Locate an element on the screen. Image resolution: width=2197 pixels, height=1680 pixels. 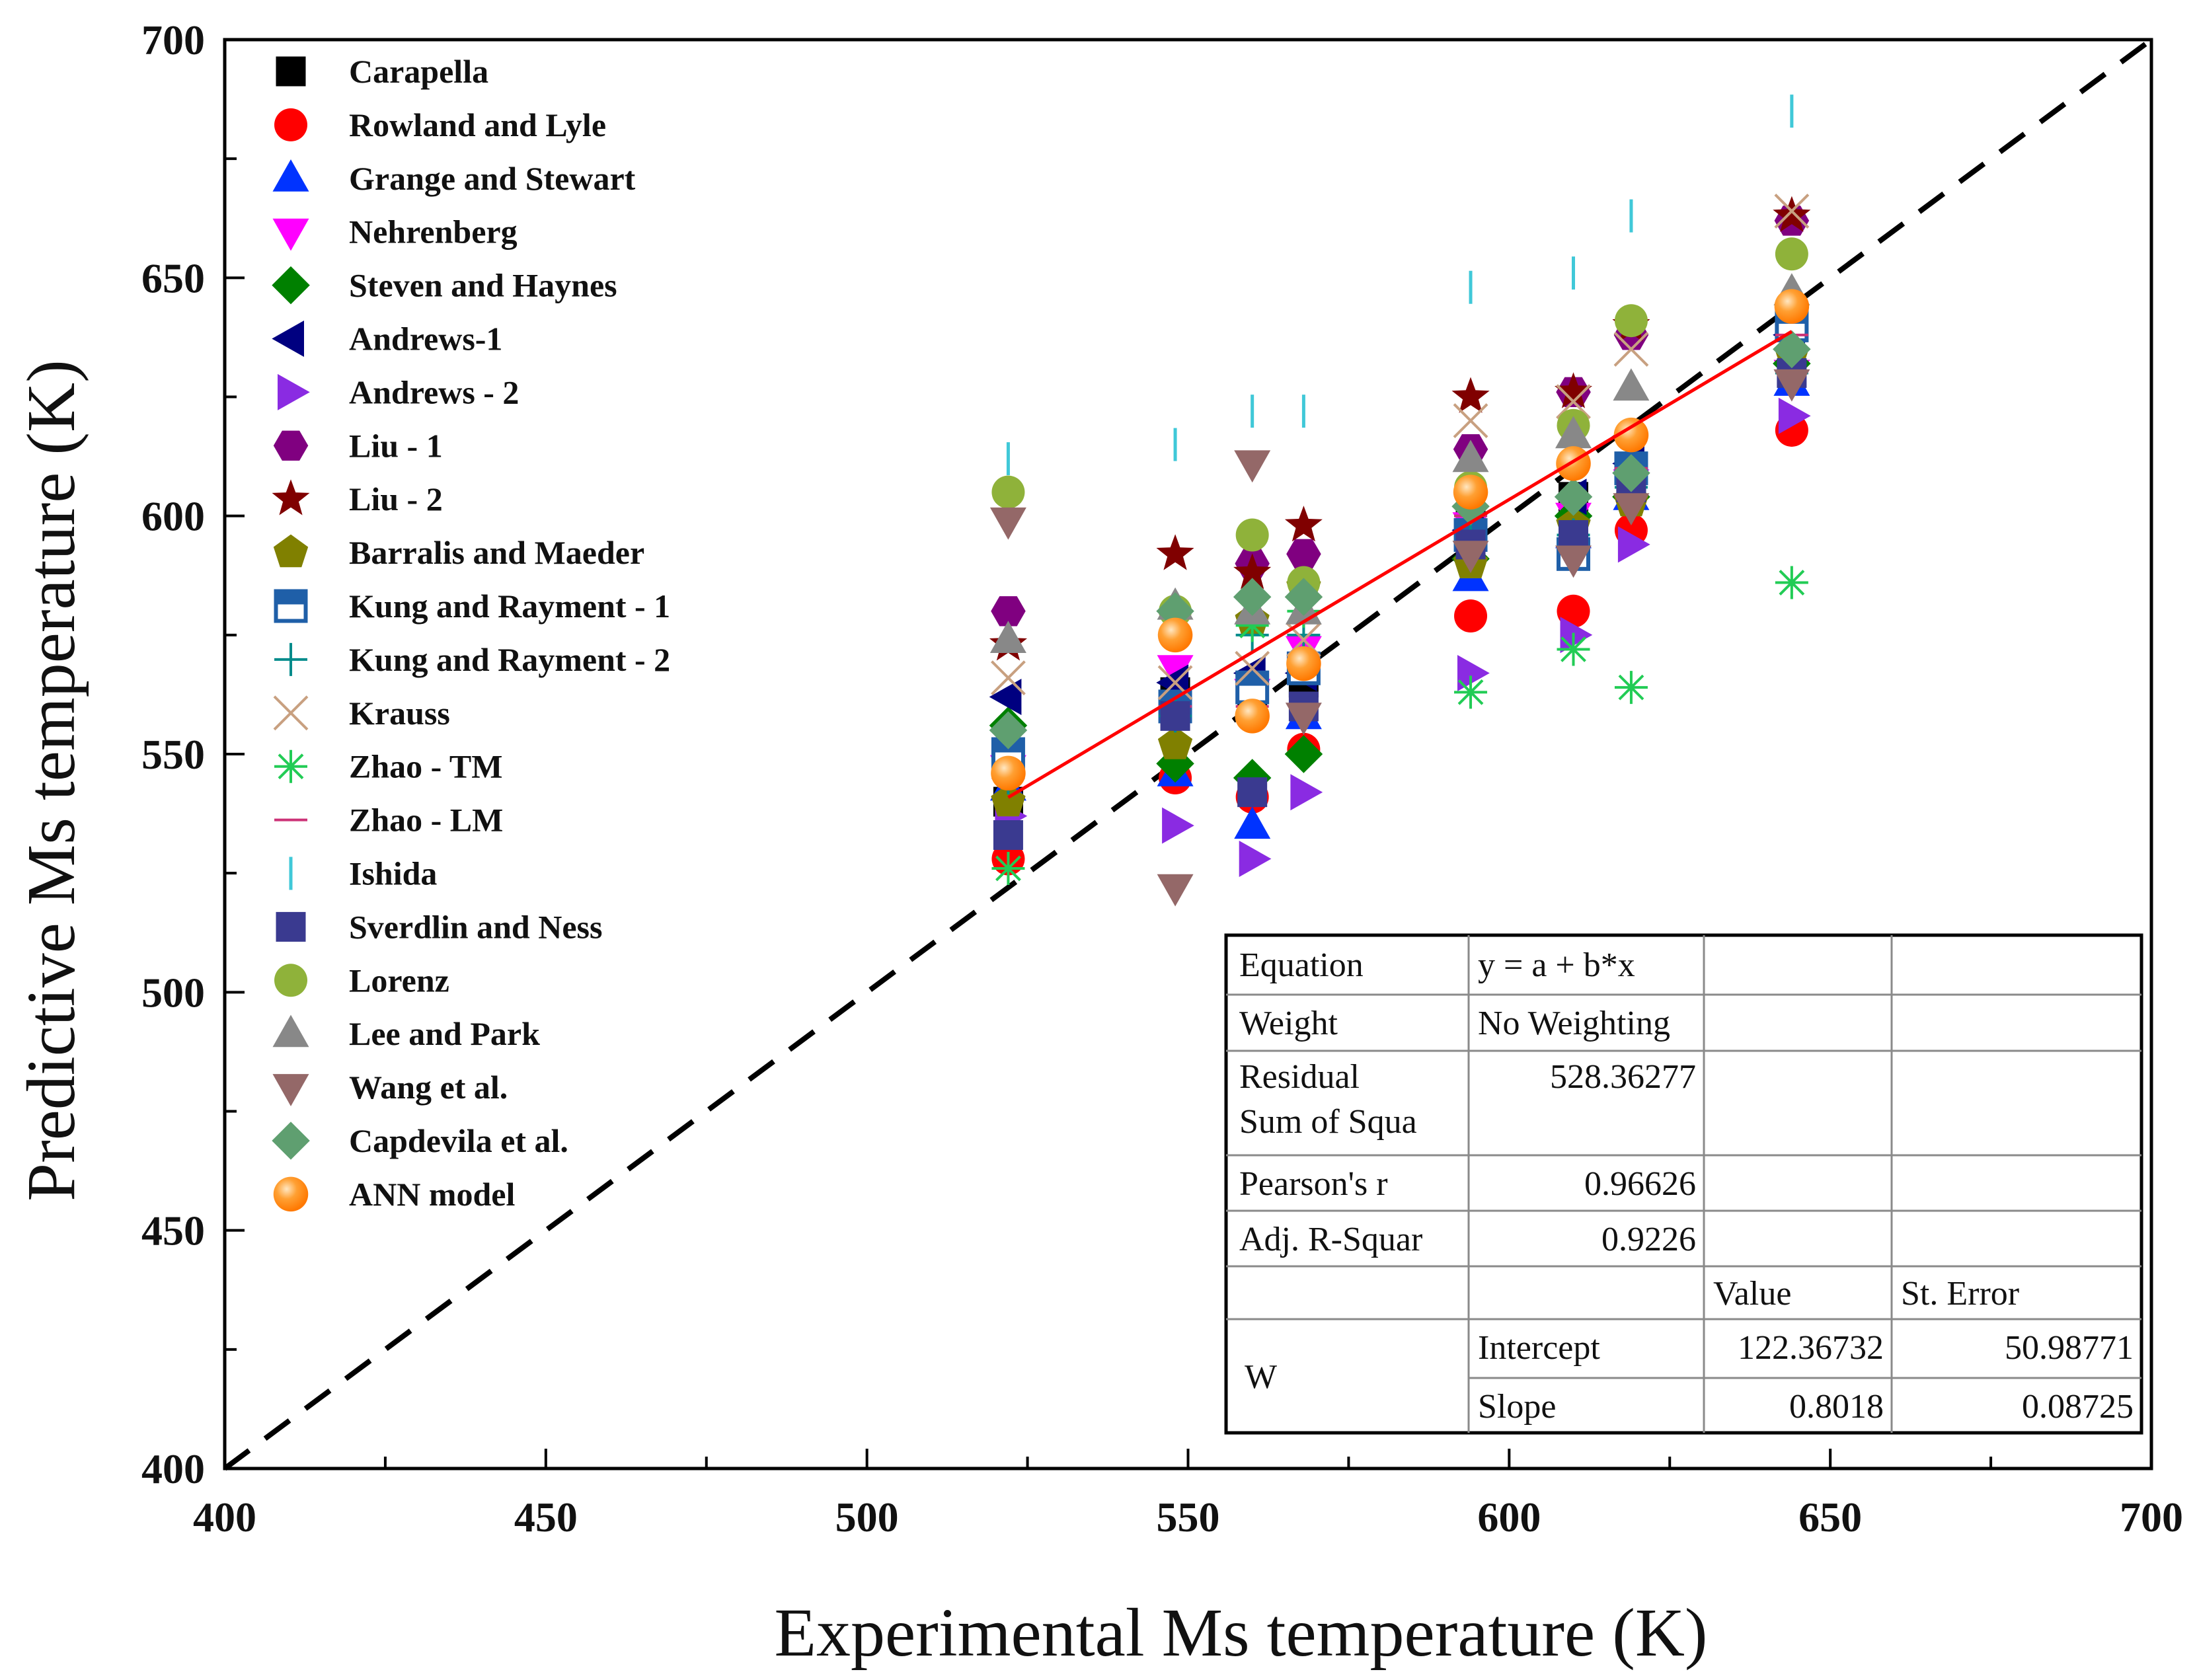
legend-item: Barralis and Maeder is located at coordinates (458, 552).